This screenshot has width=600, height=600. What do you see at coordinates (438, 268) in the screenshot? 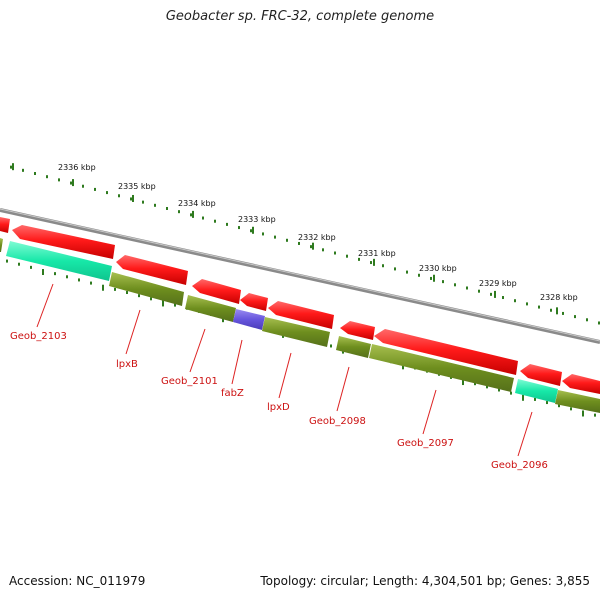
I see `scale-label: 2330 kbp` at bounding box center [438, 268].